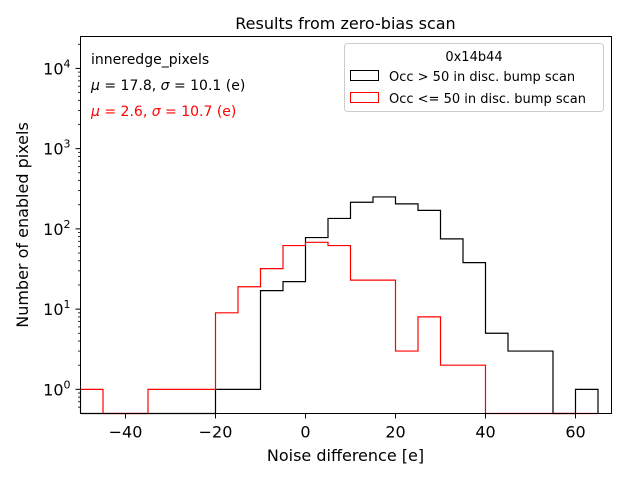 The height and width of the screenshot is (480, 640). What do you see at coordinates (395, 432) in the screenshot?
I see `x-tick-label: 20` at bounding box center [395, 432].